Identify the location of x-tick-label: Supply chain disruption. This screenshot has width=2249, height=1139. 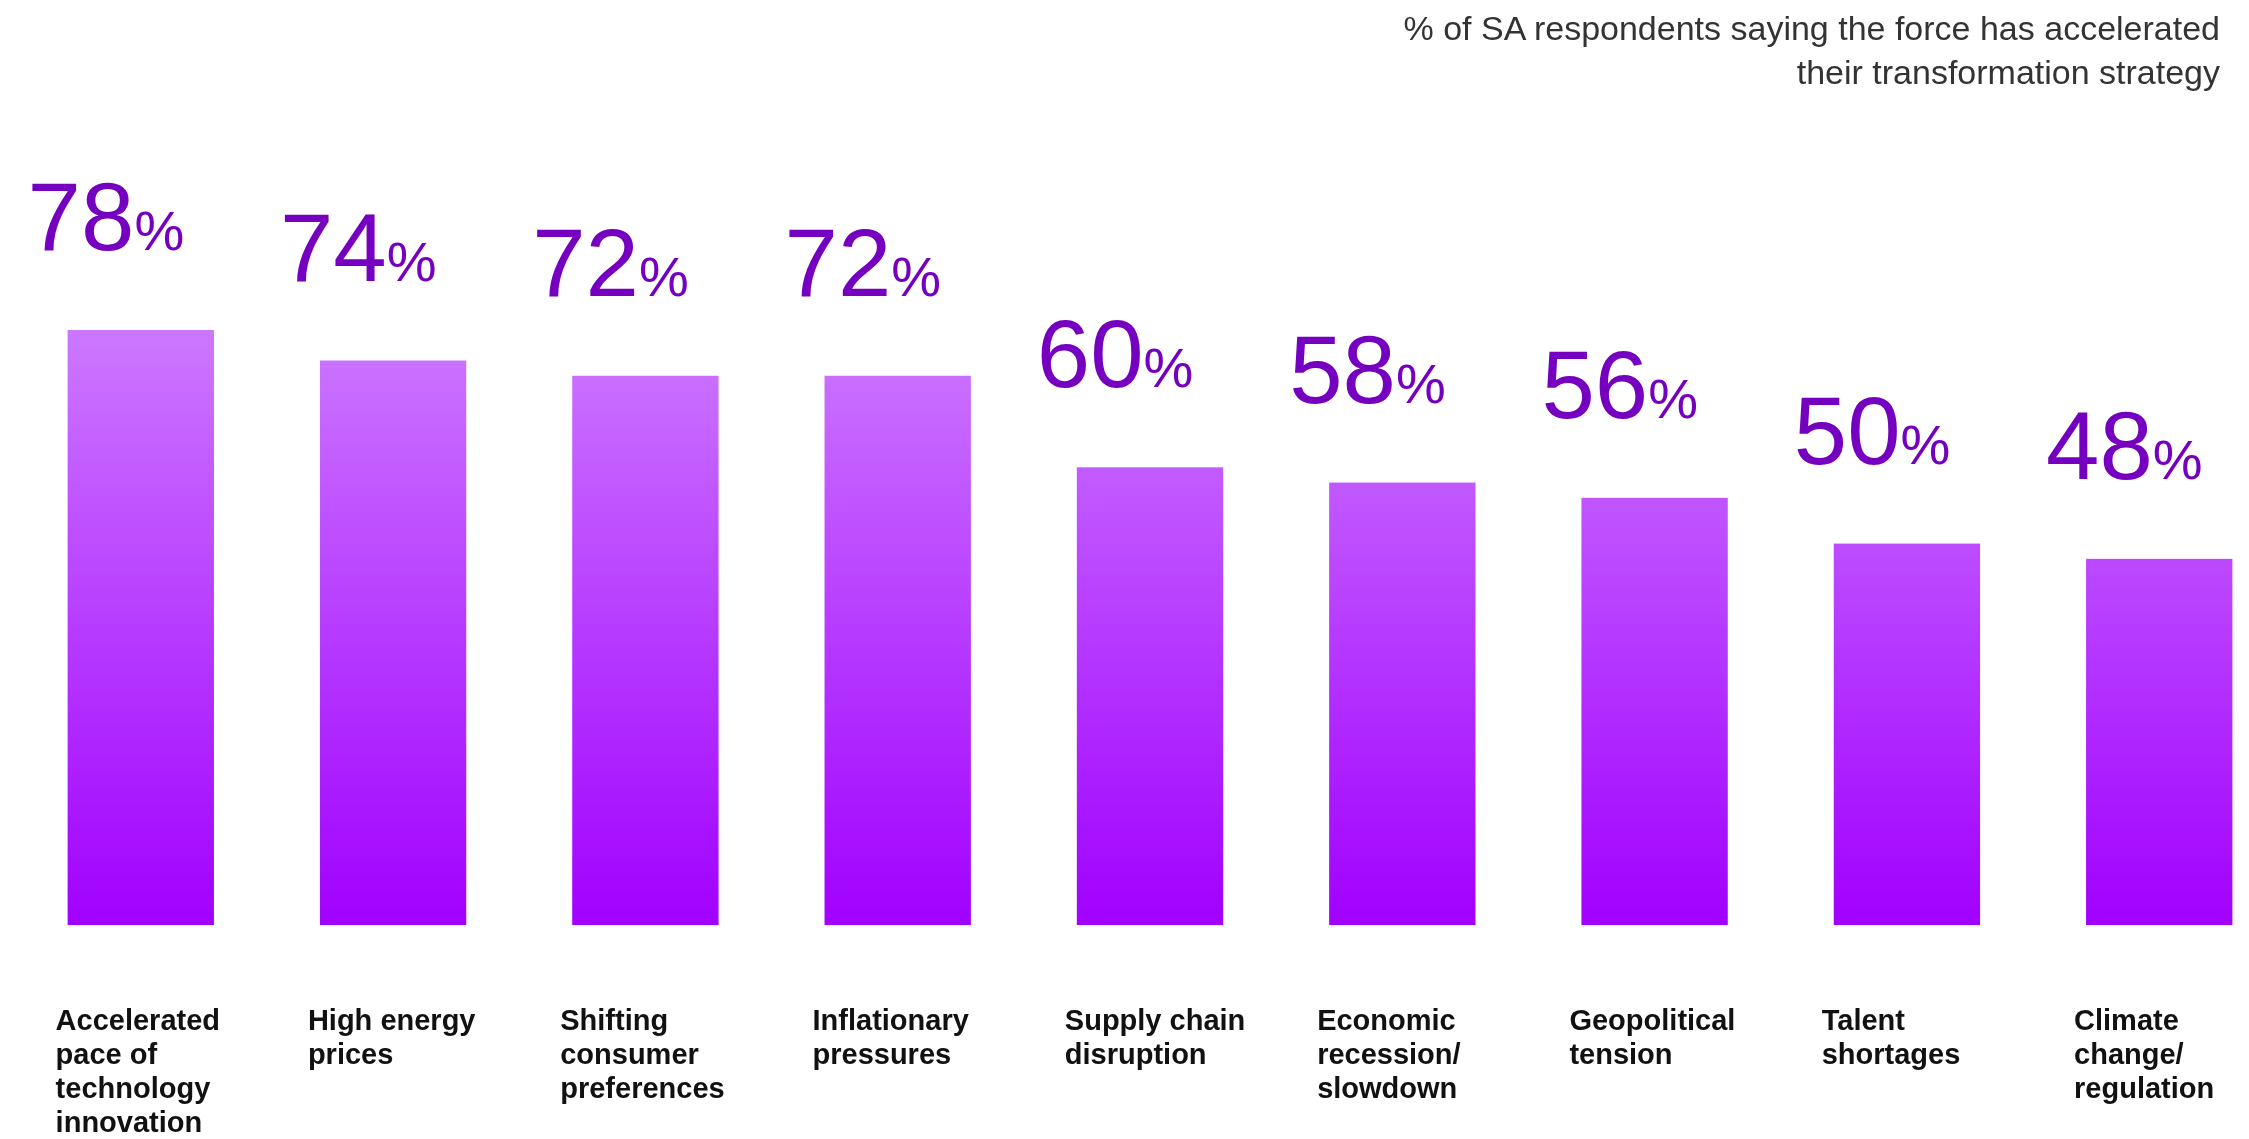
(1155, 1037).